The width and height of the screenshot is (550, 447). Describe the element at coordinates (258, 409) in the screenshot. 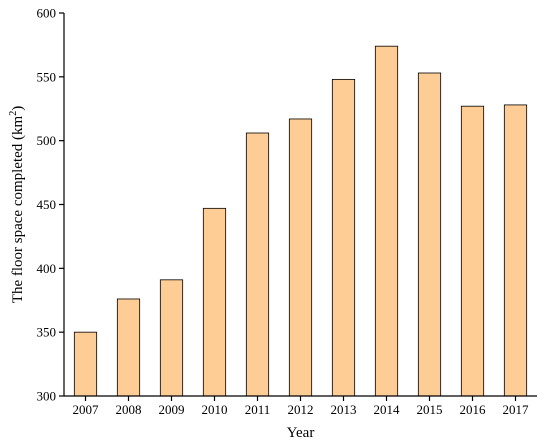

I see `x-tick-label: 2011` at that location.